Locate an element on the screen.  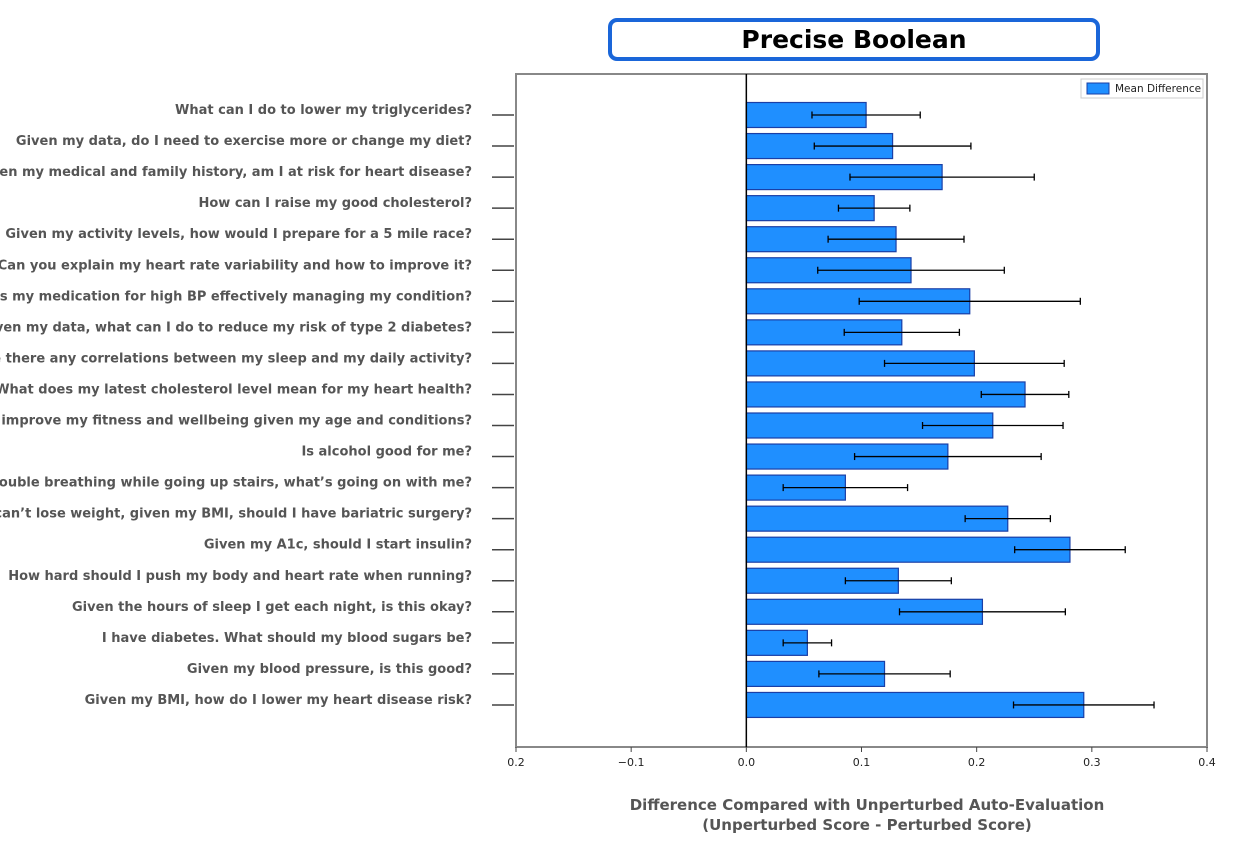
x-tick-label: −0.1 is located at coordinates (631, 762).